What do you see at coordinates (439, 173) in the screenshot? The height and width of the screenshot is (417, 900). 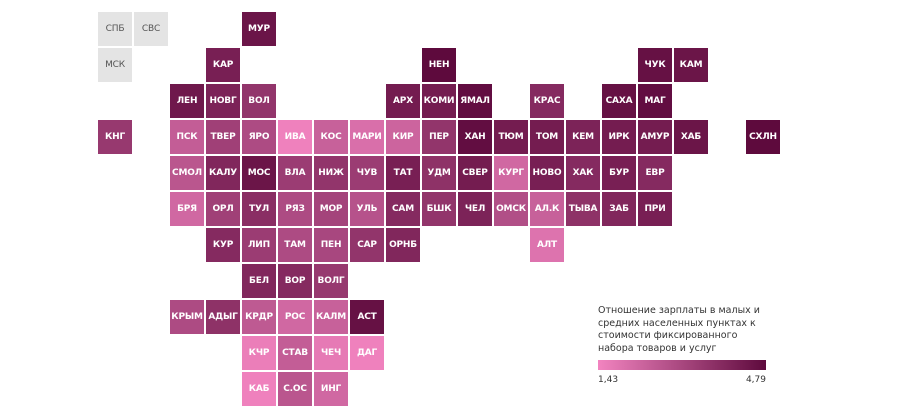 I see `region-tile: УДМ` at bounding box center [439, 173].